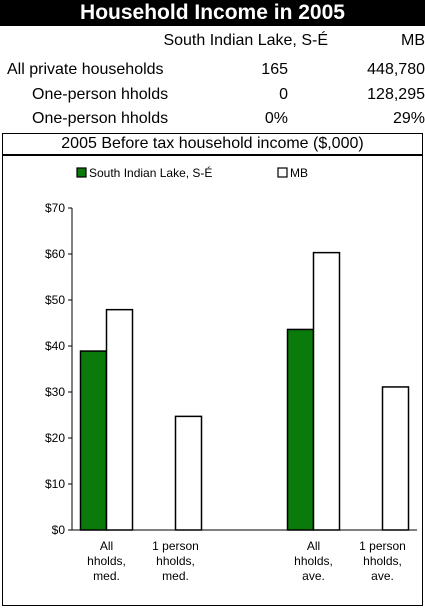  What do you see at coordinates (55, 438) in the screenshot?
I see `y-tick-label: $20` at bounding box center [55, 438].